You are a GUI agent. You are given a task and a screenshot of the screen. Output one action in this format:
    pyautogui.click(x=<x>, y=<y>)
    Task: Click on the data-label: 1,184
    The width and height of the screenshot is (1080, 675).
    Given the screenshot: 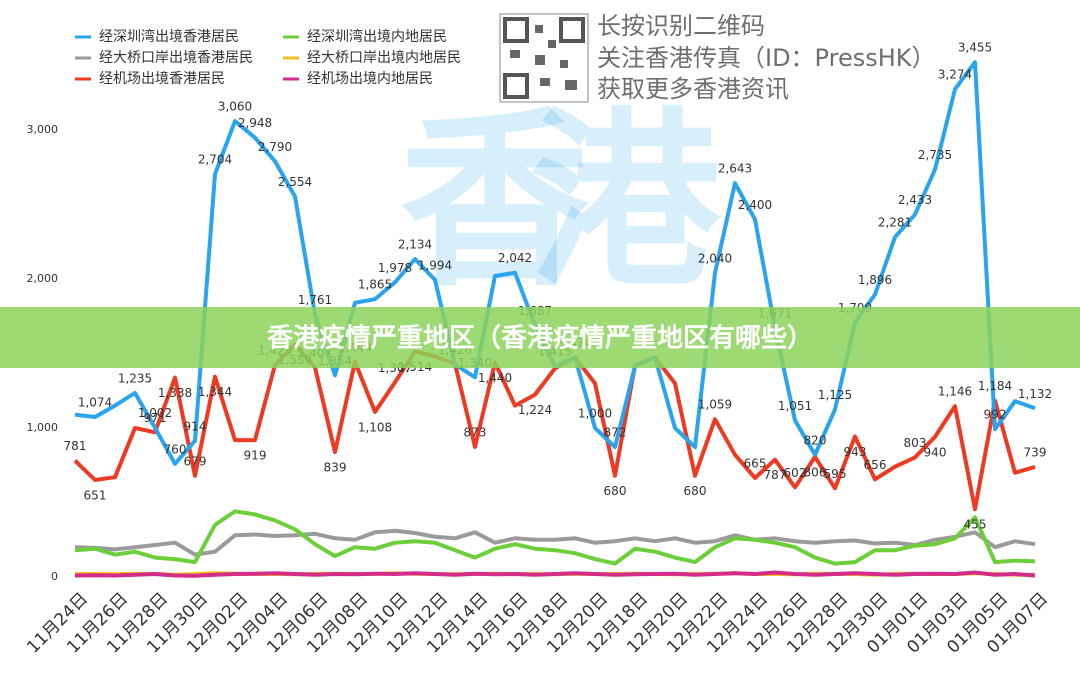 What is the action you would take?
    pyautogui.click(x=995, y=386)
    